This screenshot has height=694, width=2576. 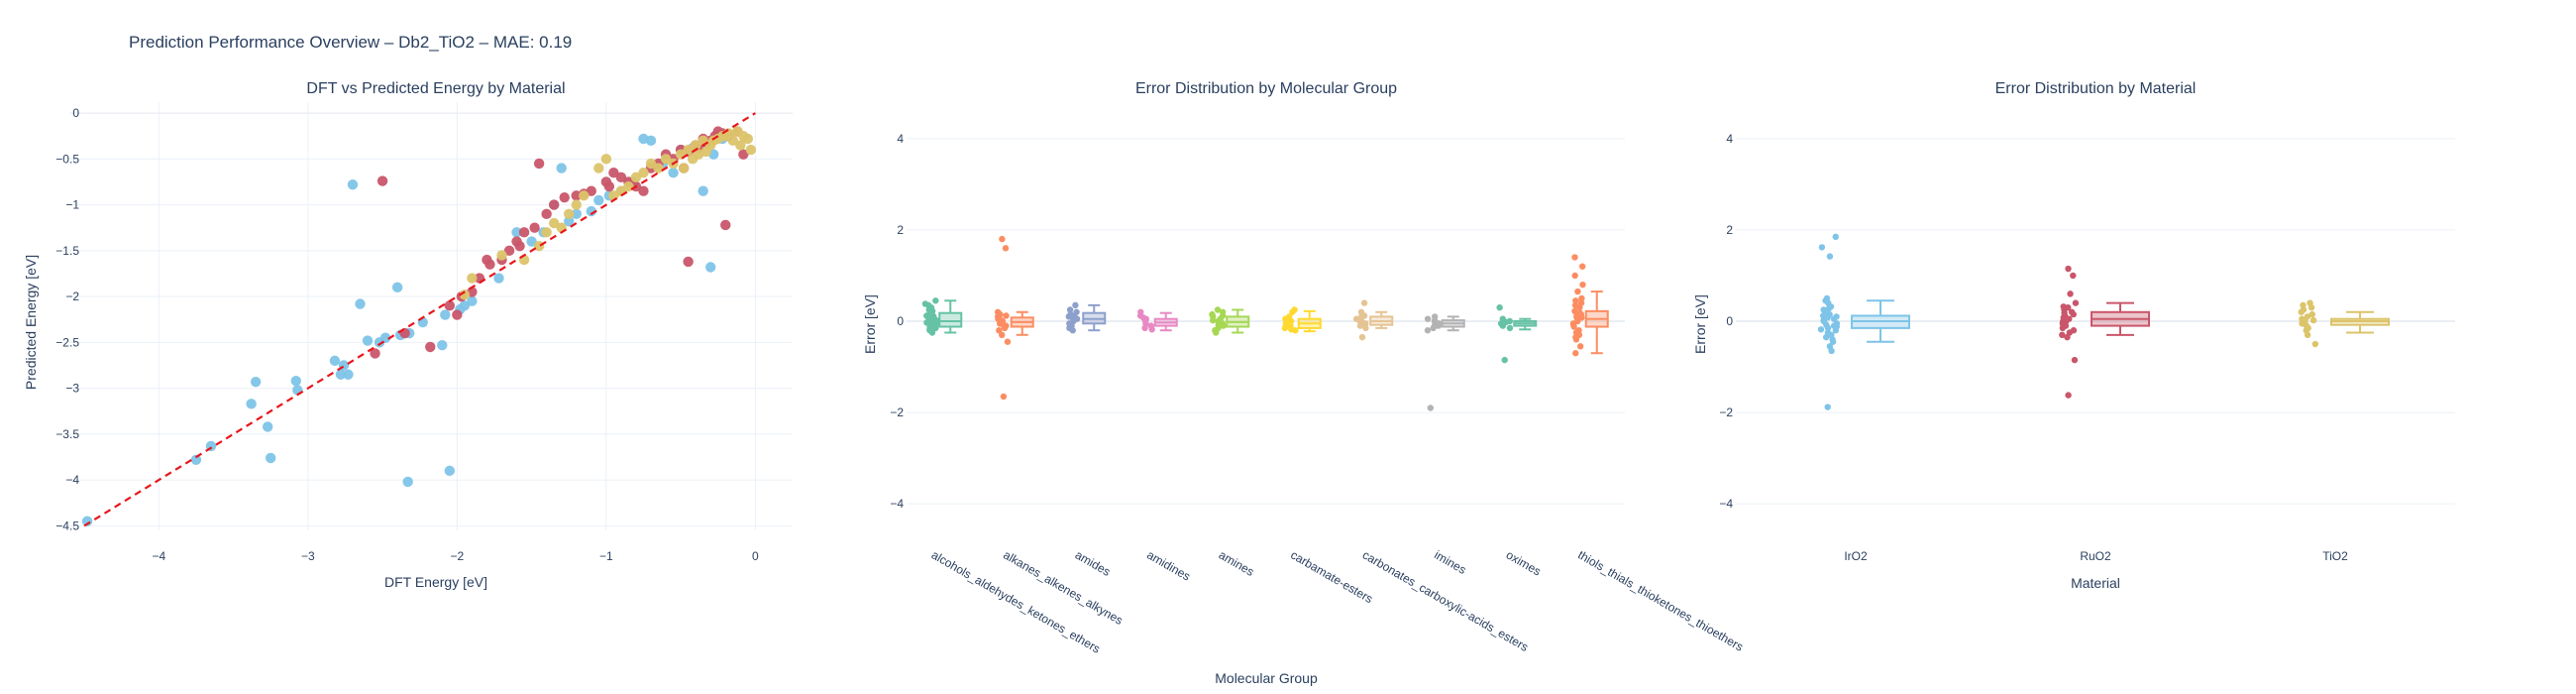 I want to click on group-error-y-tick-label: −4, so click(x=897, y=504).